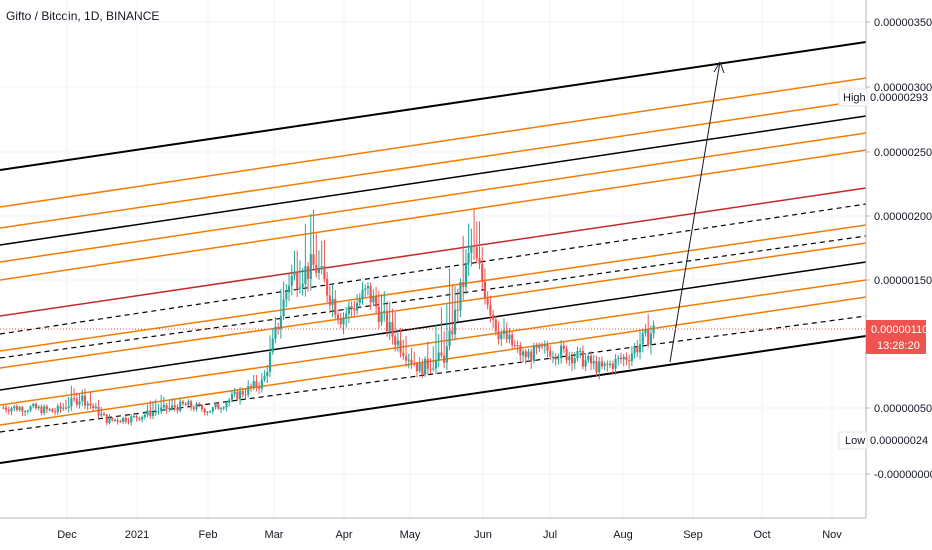 This screenshot has width=932, height=550. Describe the element at coordinates (897, 337) in the screenshot. I see `last-price-badge: 0.00000110 13:28:20` at that location.